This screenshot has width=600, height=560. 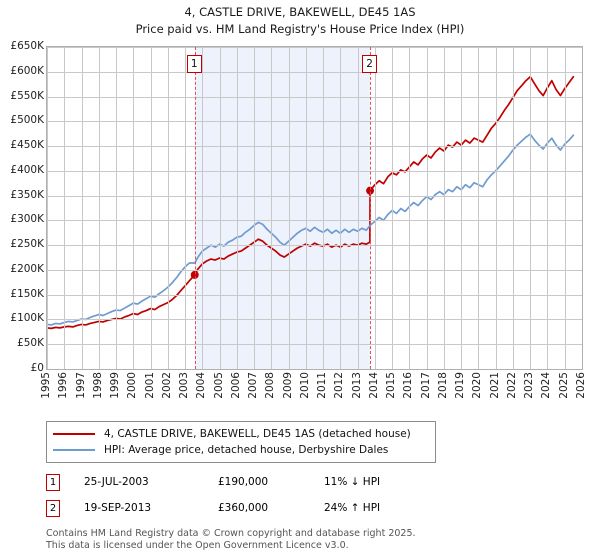 What do you see at coordinates (37, 368) in the screenshot?
I see `y-axis-tick-label: £0` at bounding box center [37, 368].